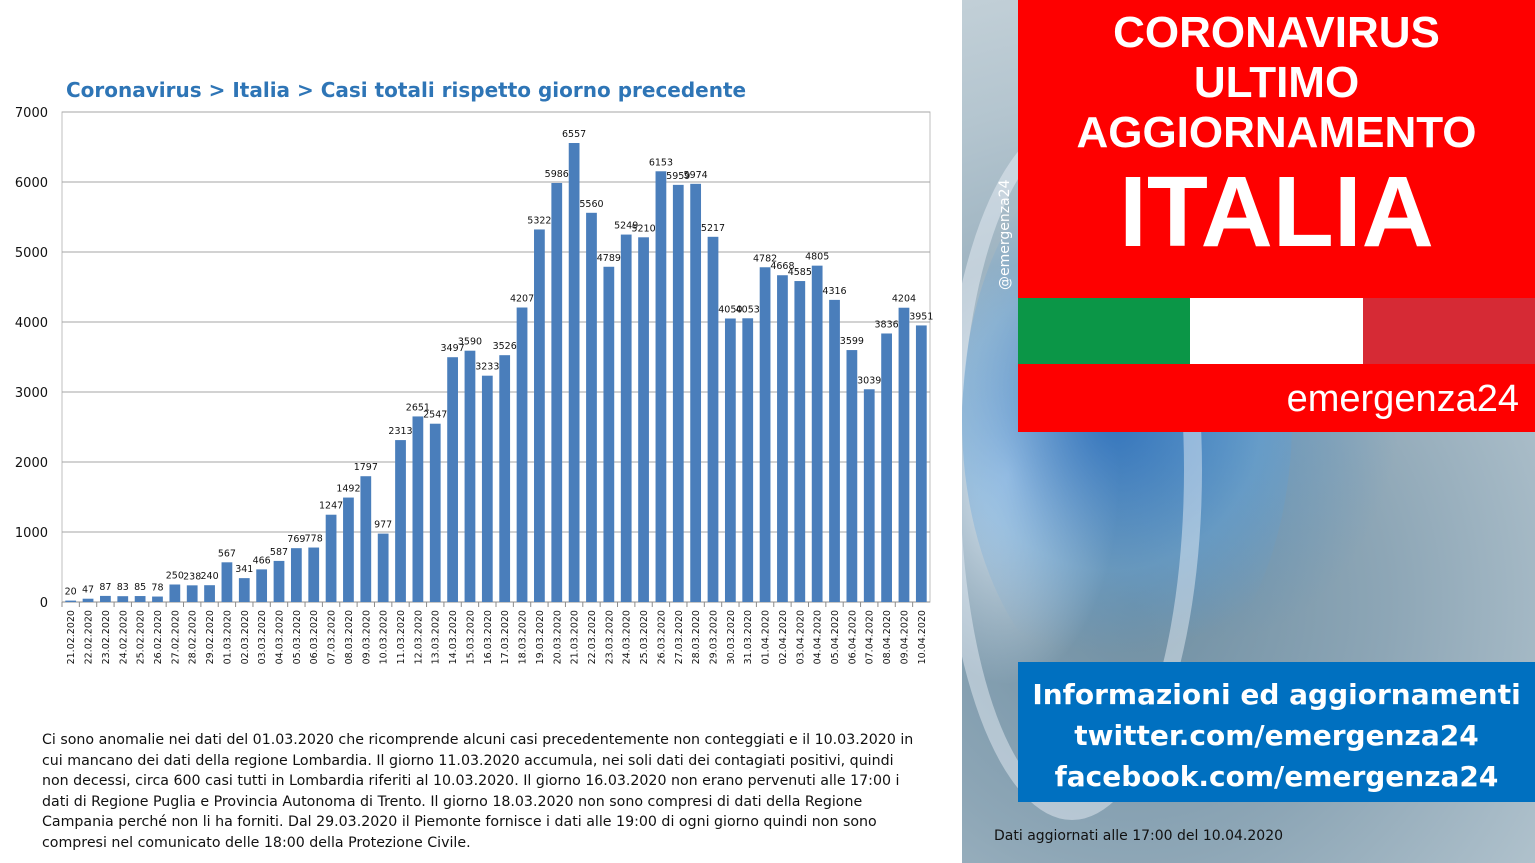 The height and width of the screenshot is (863, 1535). I want to click on data-label: 4207, so click(522, 299).